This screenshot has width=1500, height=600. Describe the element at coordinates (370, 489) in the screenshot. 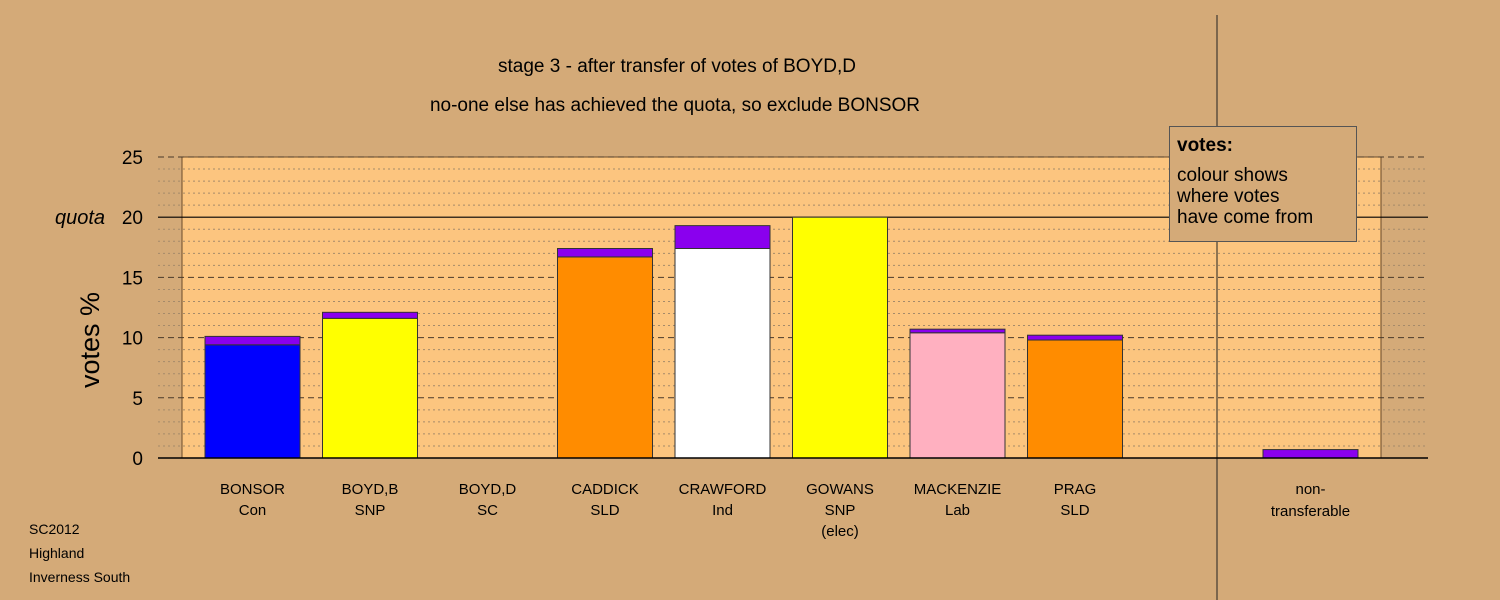

I see `x-tick-label-name: BOYD,B` at that location.